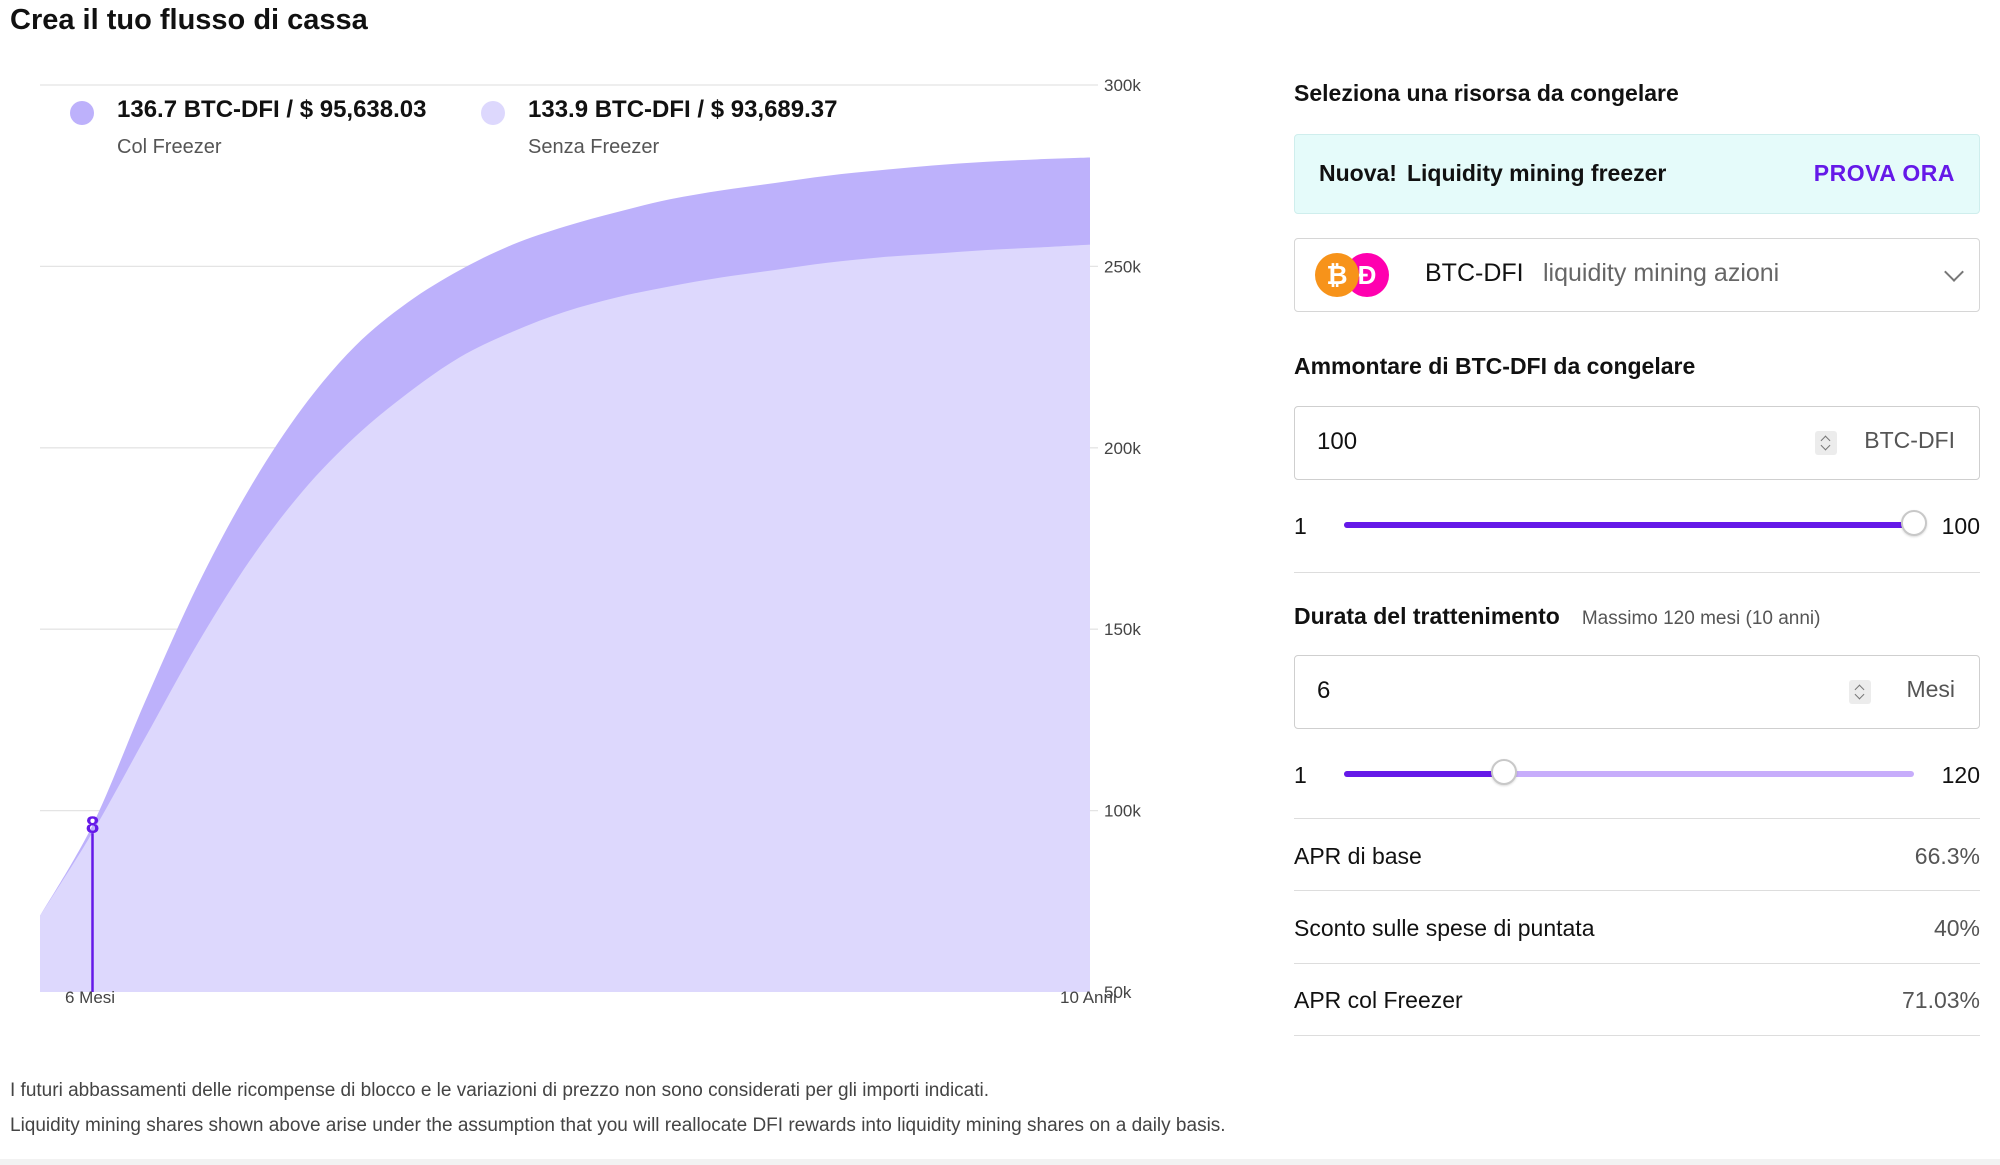 This screenshot has height=1165, width=2000. I want to click on amount-field: BTC-DFI, so click(1637, 443).